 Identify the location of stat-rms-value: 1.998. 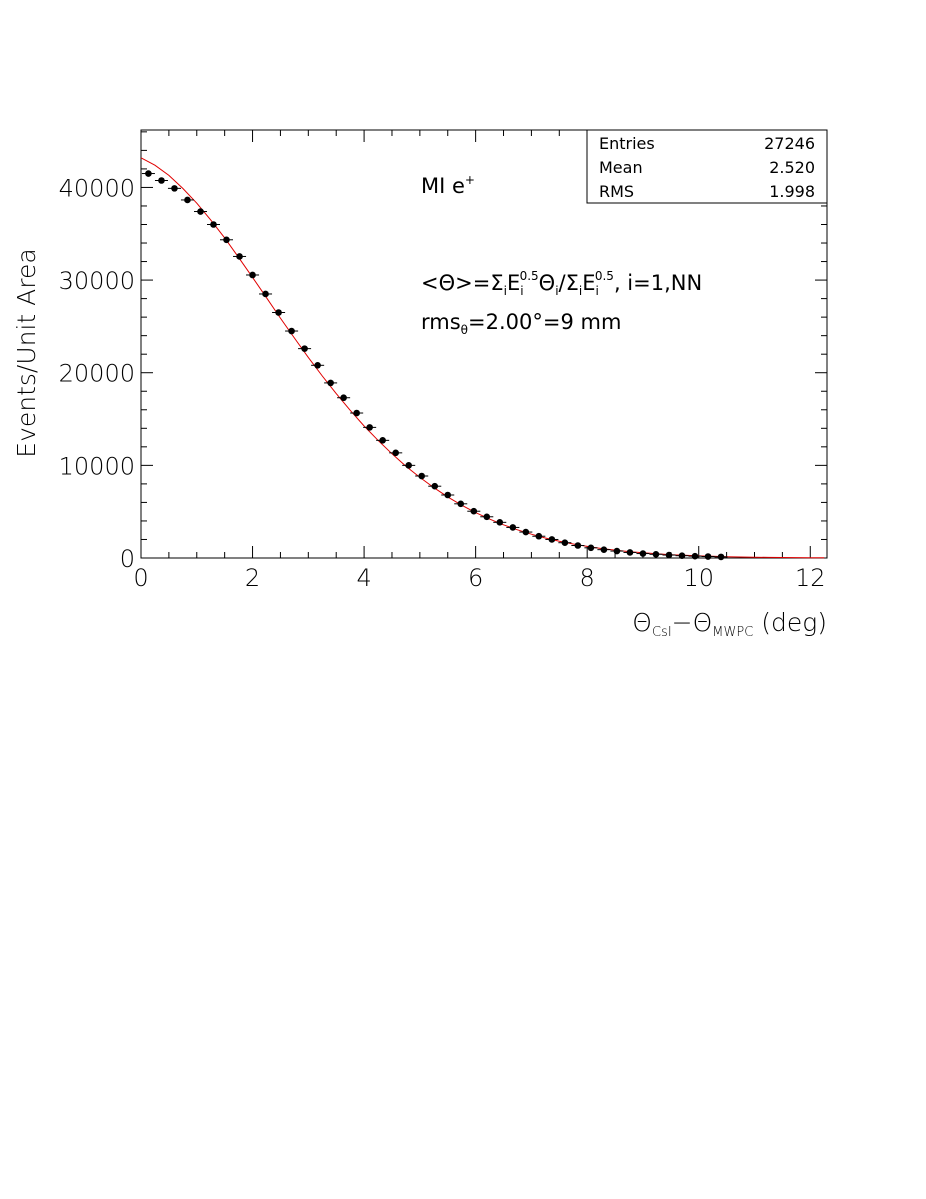
(792, 191).